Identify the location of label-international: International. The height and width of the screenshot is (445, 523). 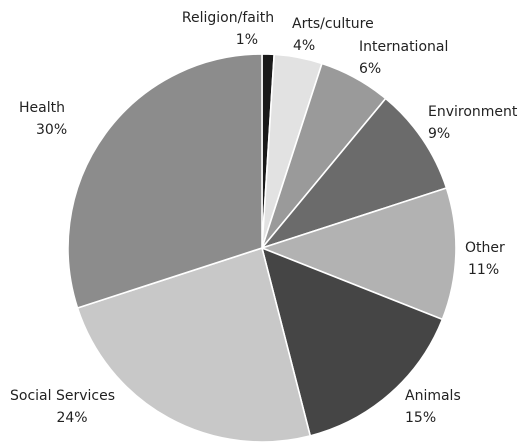
(403, 47).